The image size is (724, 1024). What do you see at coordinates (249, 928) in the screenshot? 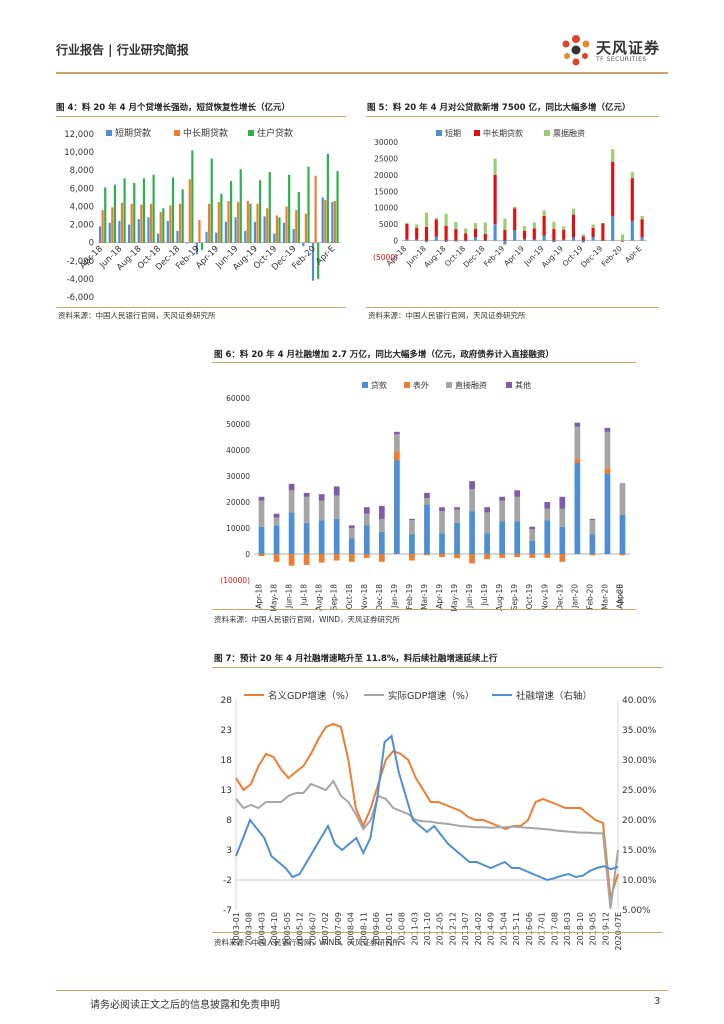
I see `fig7-xtick: 2003-08` at bounding box center [249, 928].